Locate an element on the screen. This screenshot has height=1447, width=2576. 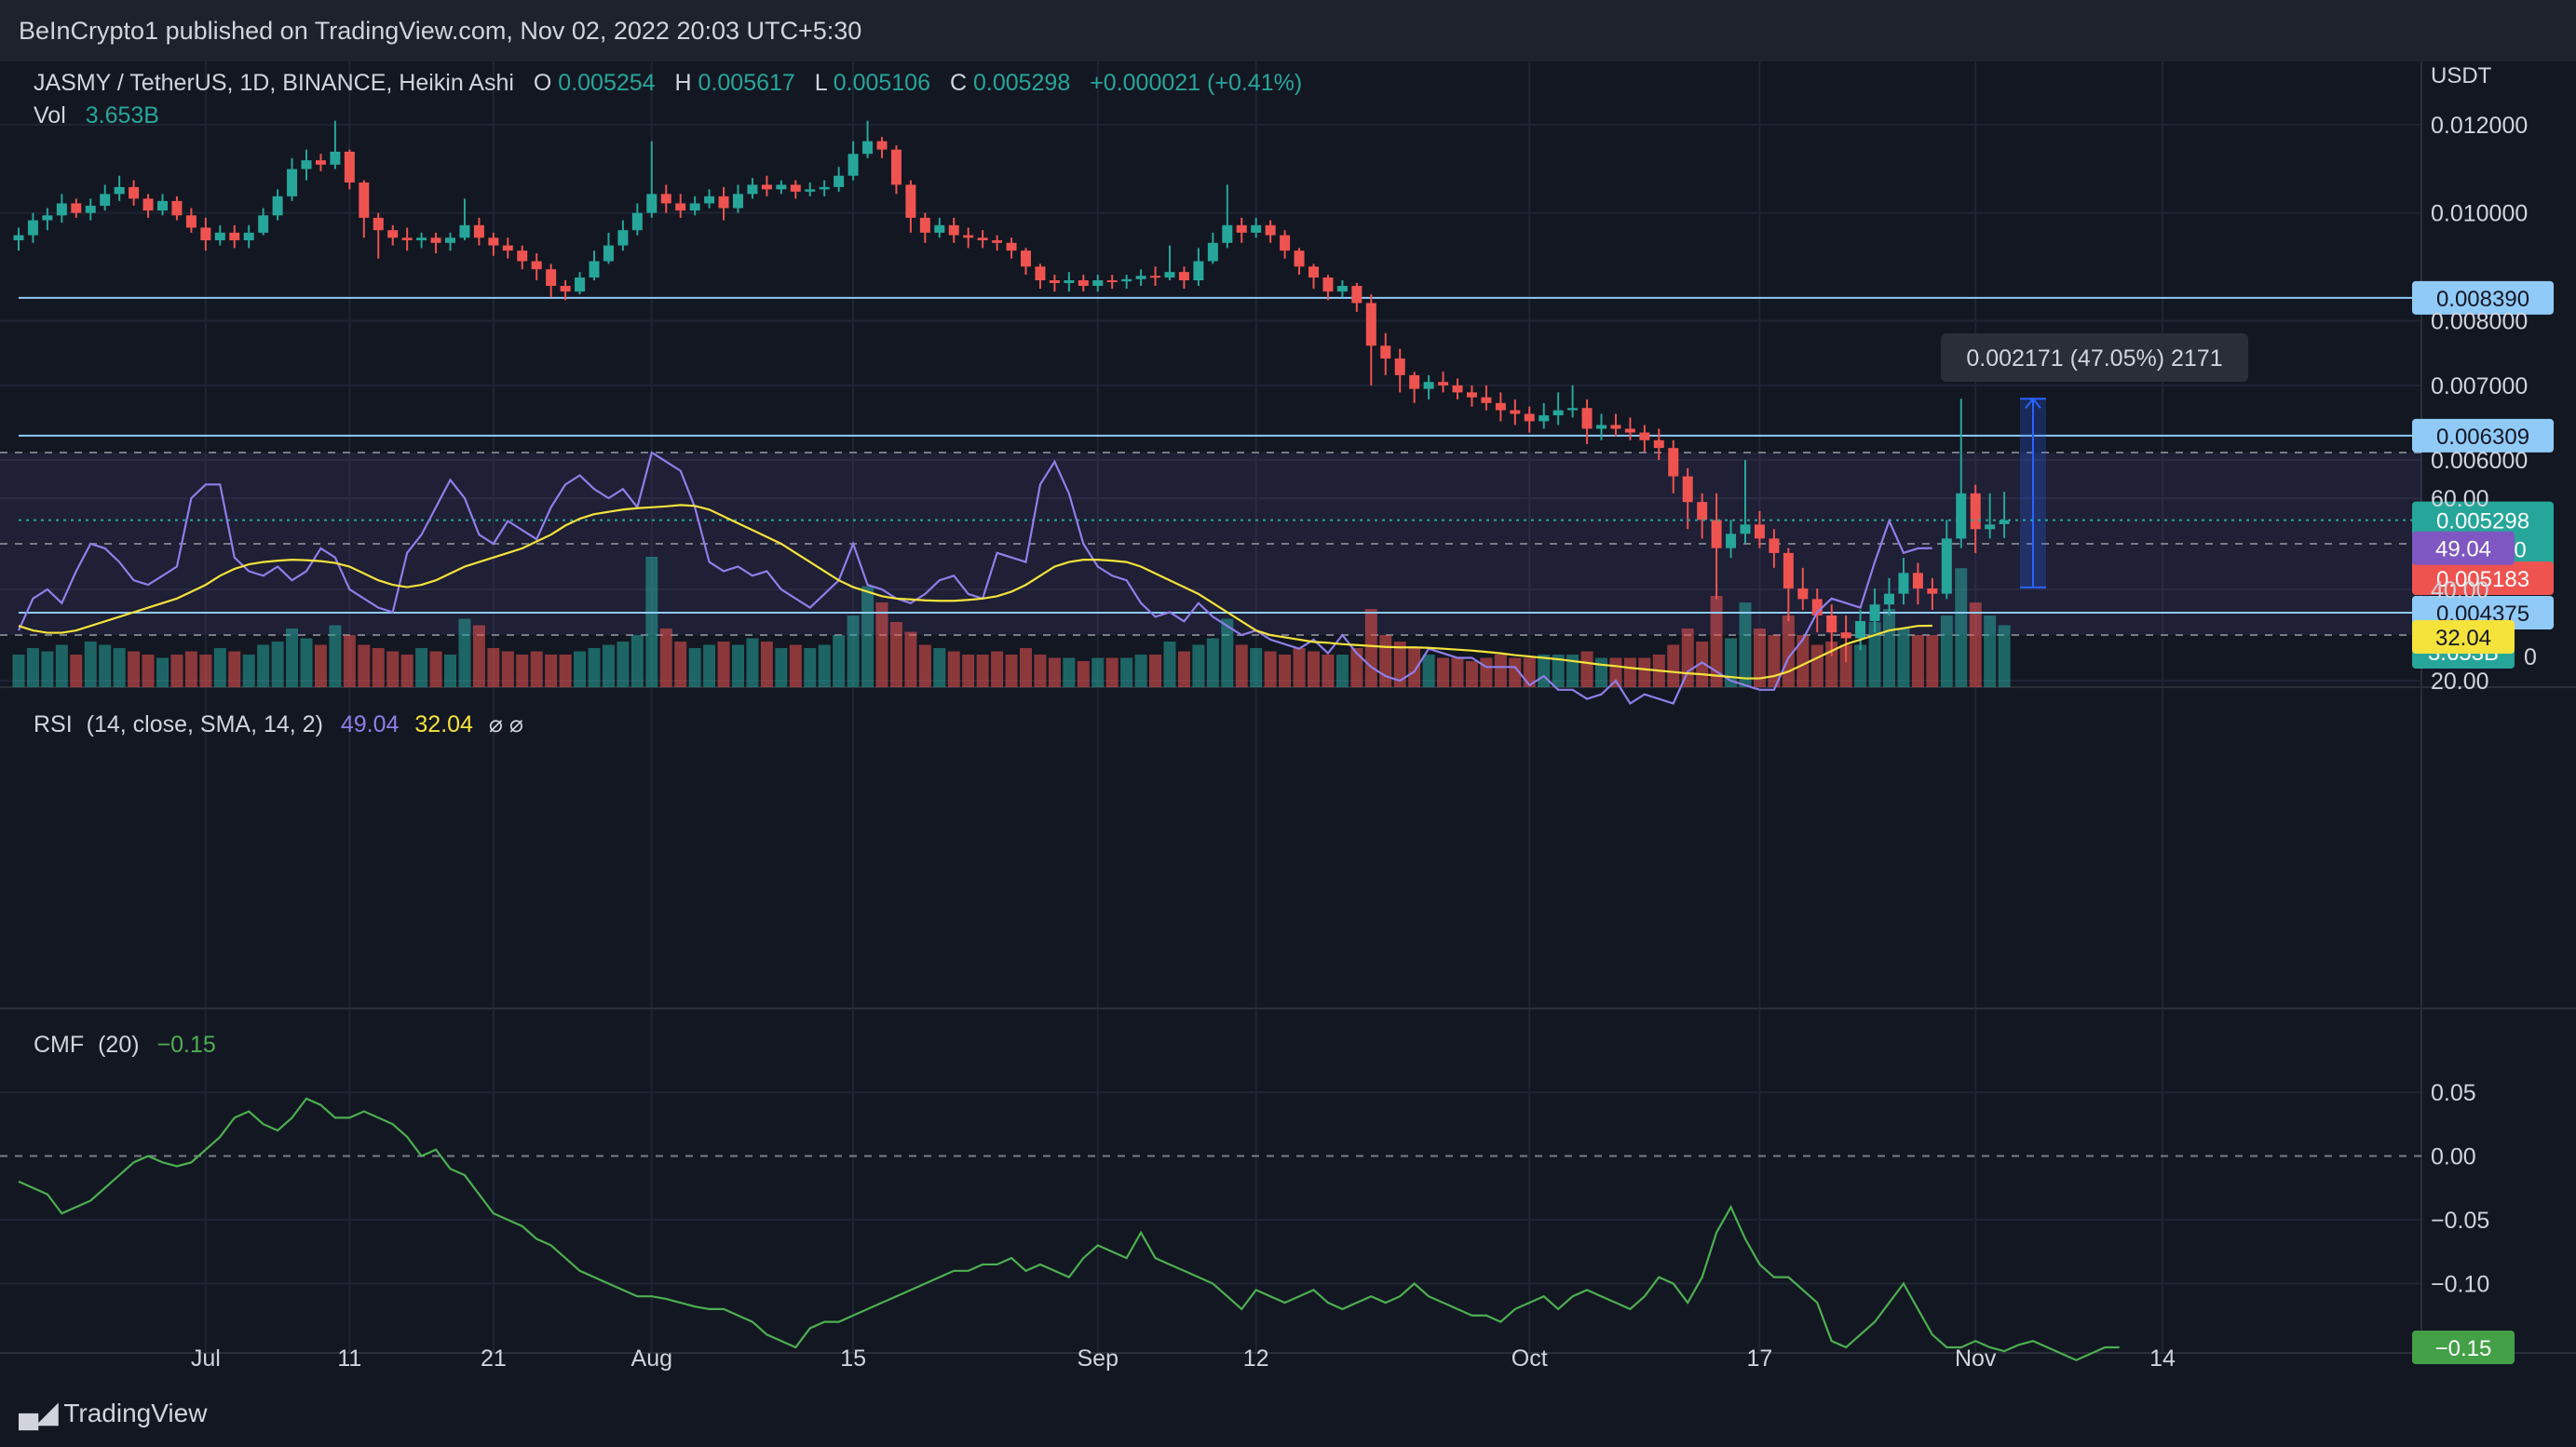
volume-value: 3.653B is located at coordinates (122, 115).